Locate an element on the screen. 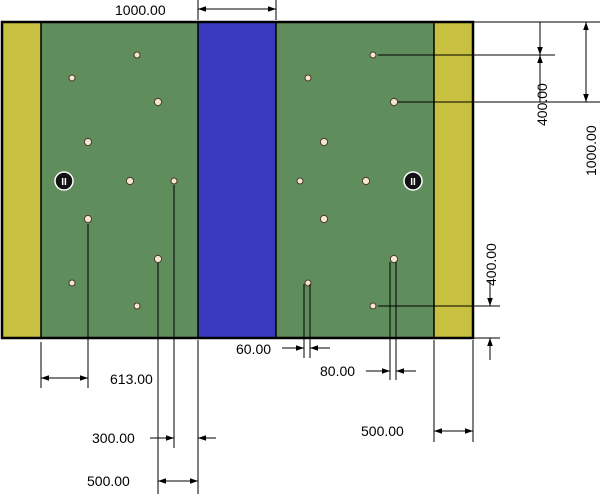 Image resolution: width=610 pixels, height=502 pixels. right-target-label: II is located at coordinates (413, 182).